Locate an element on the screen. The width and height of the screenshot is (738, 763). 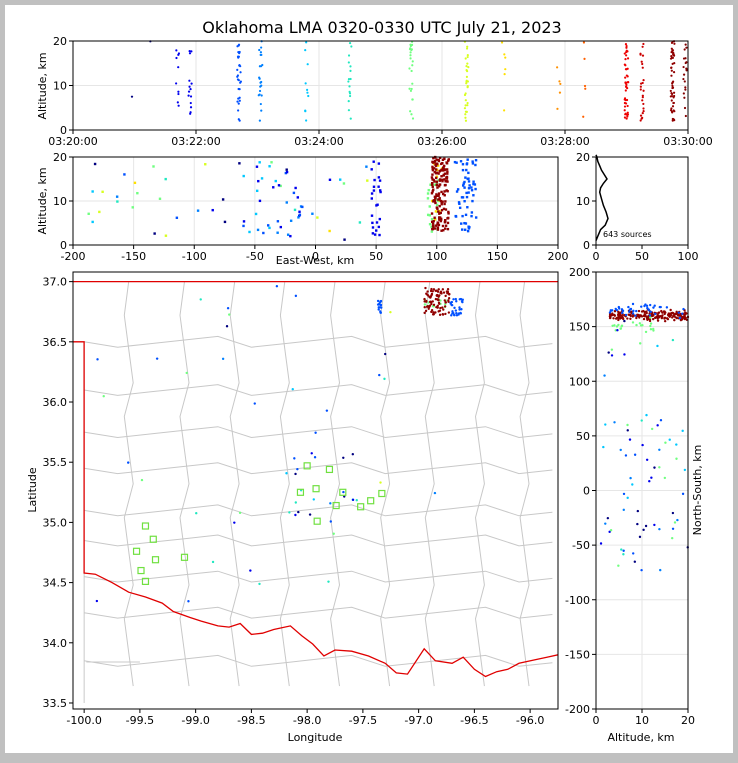
county-line is located at coordinates (318, 341).